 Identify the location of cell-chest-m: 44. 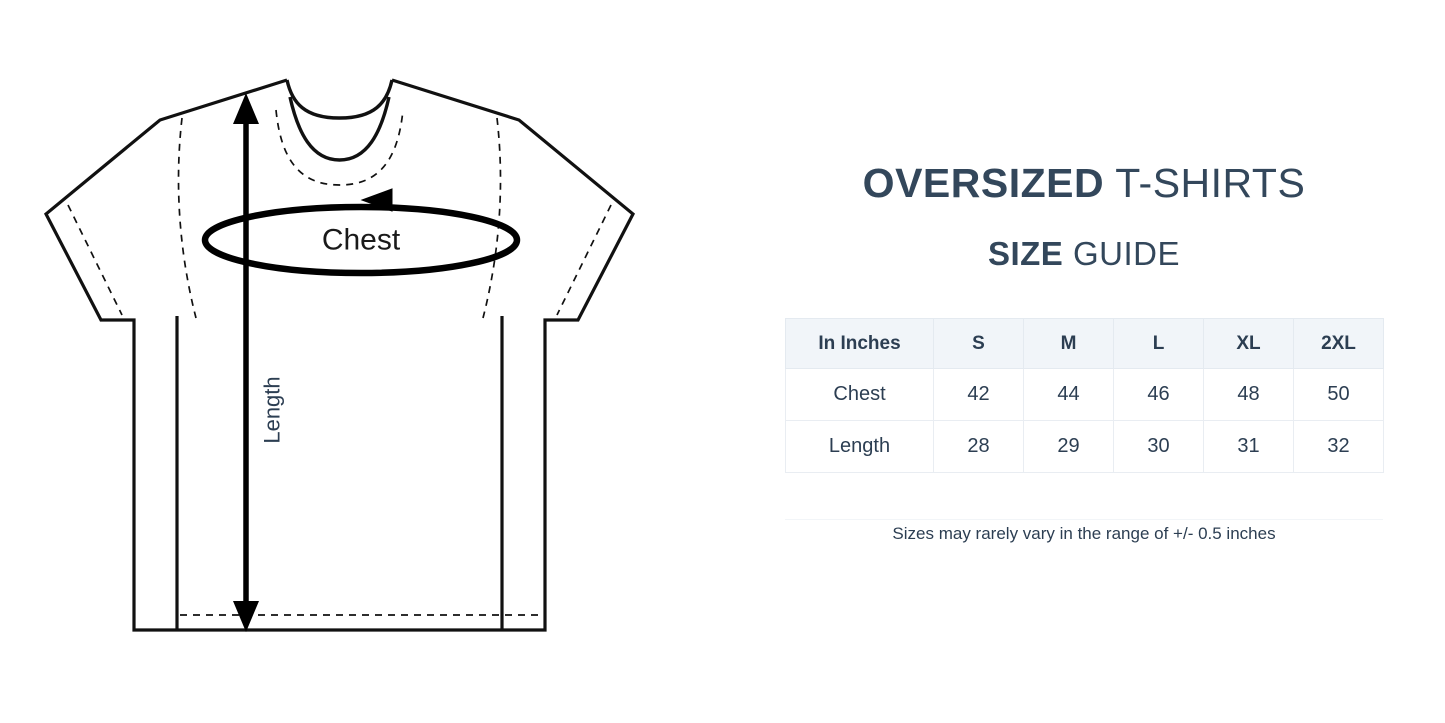
(1068, 394).